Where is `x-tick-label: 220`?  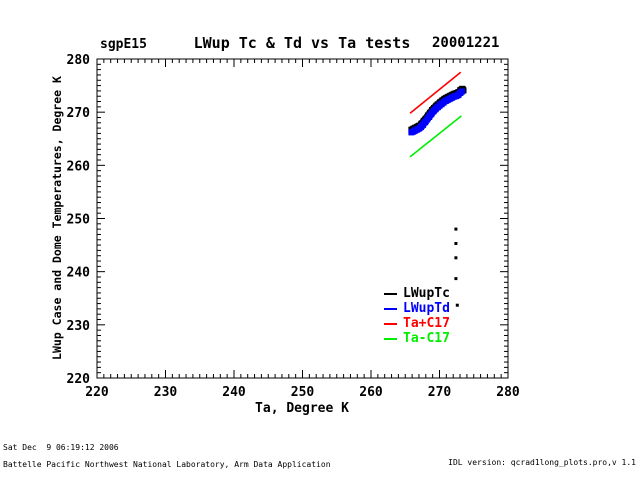 x-tick-label: 220 is located at coordinates (97, 392).